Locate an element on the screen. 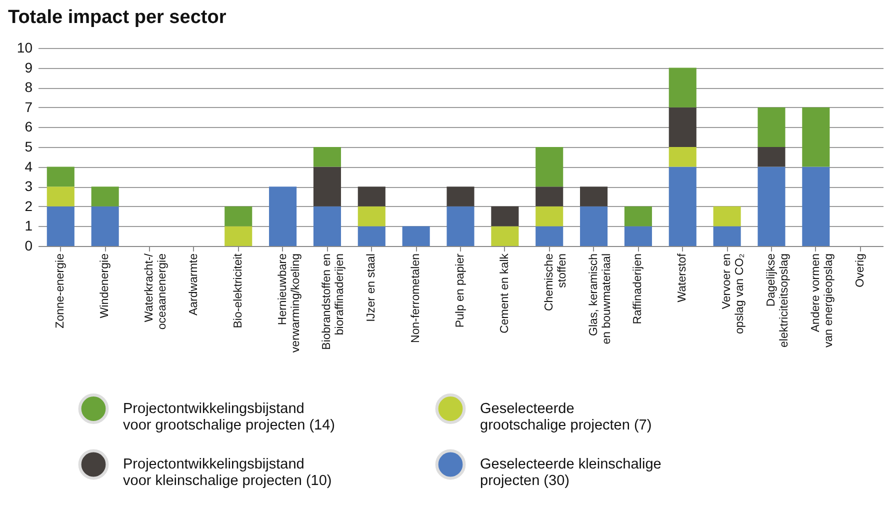 The height and width of the screenshot is (515, 890). x-tick-label: Waterkracht-/ oceaanenergie is located at coordinates (156, 291).